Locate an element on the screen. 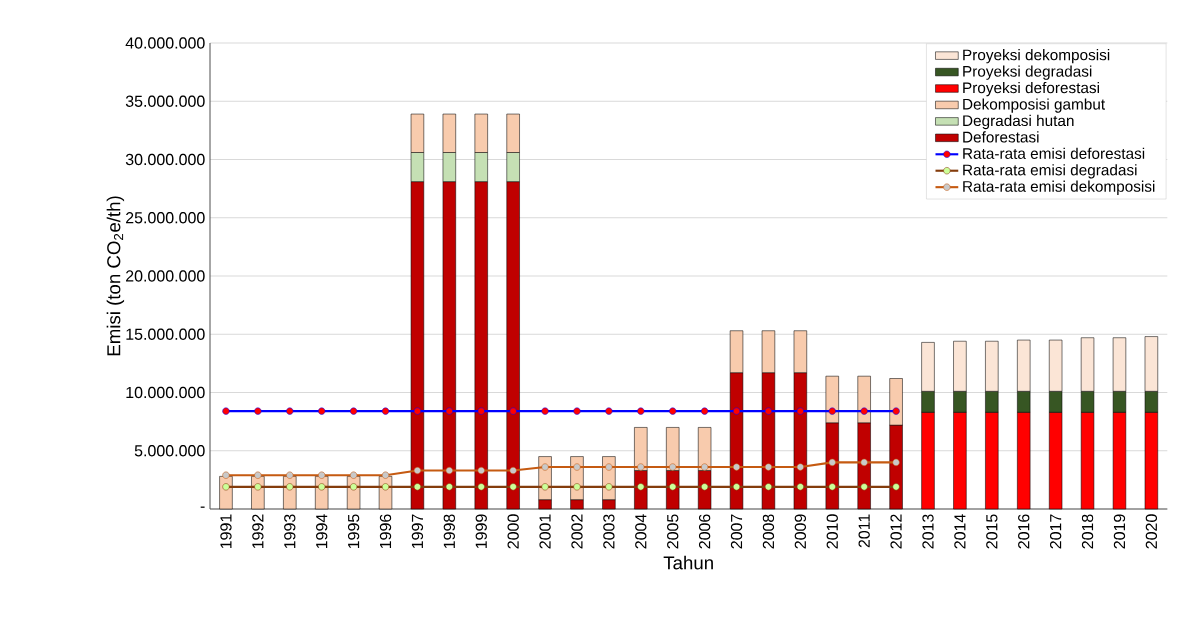  legend-label: Rata-rata emisi dekomposisi is located at coordinates (1059, 187).